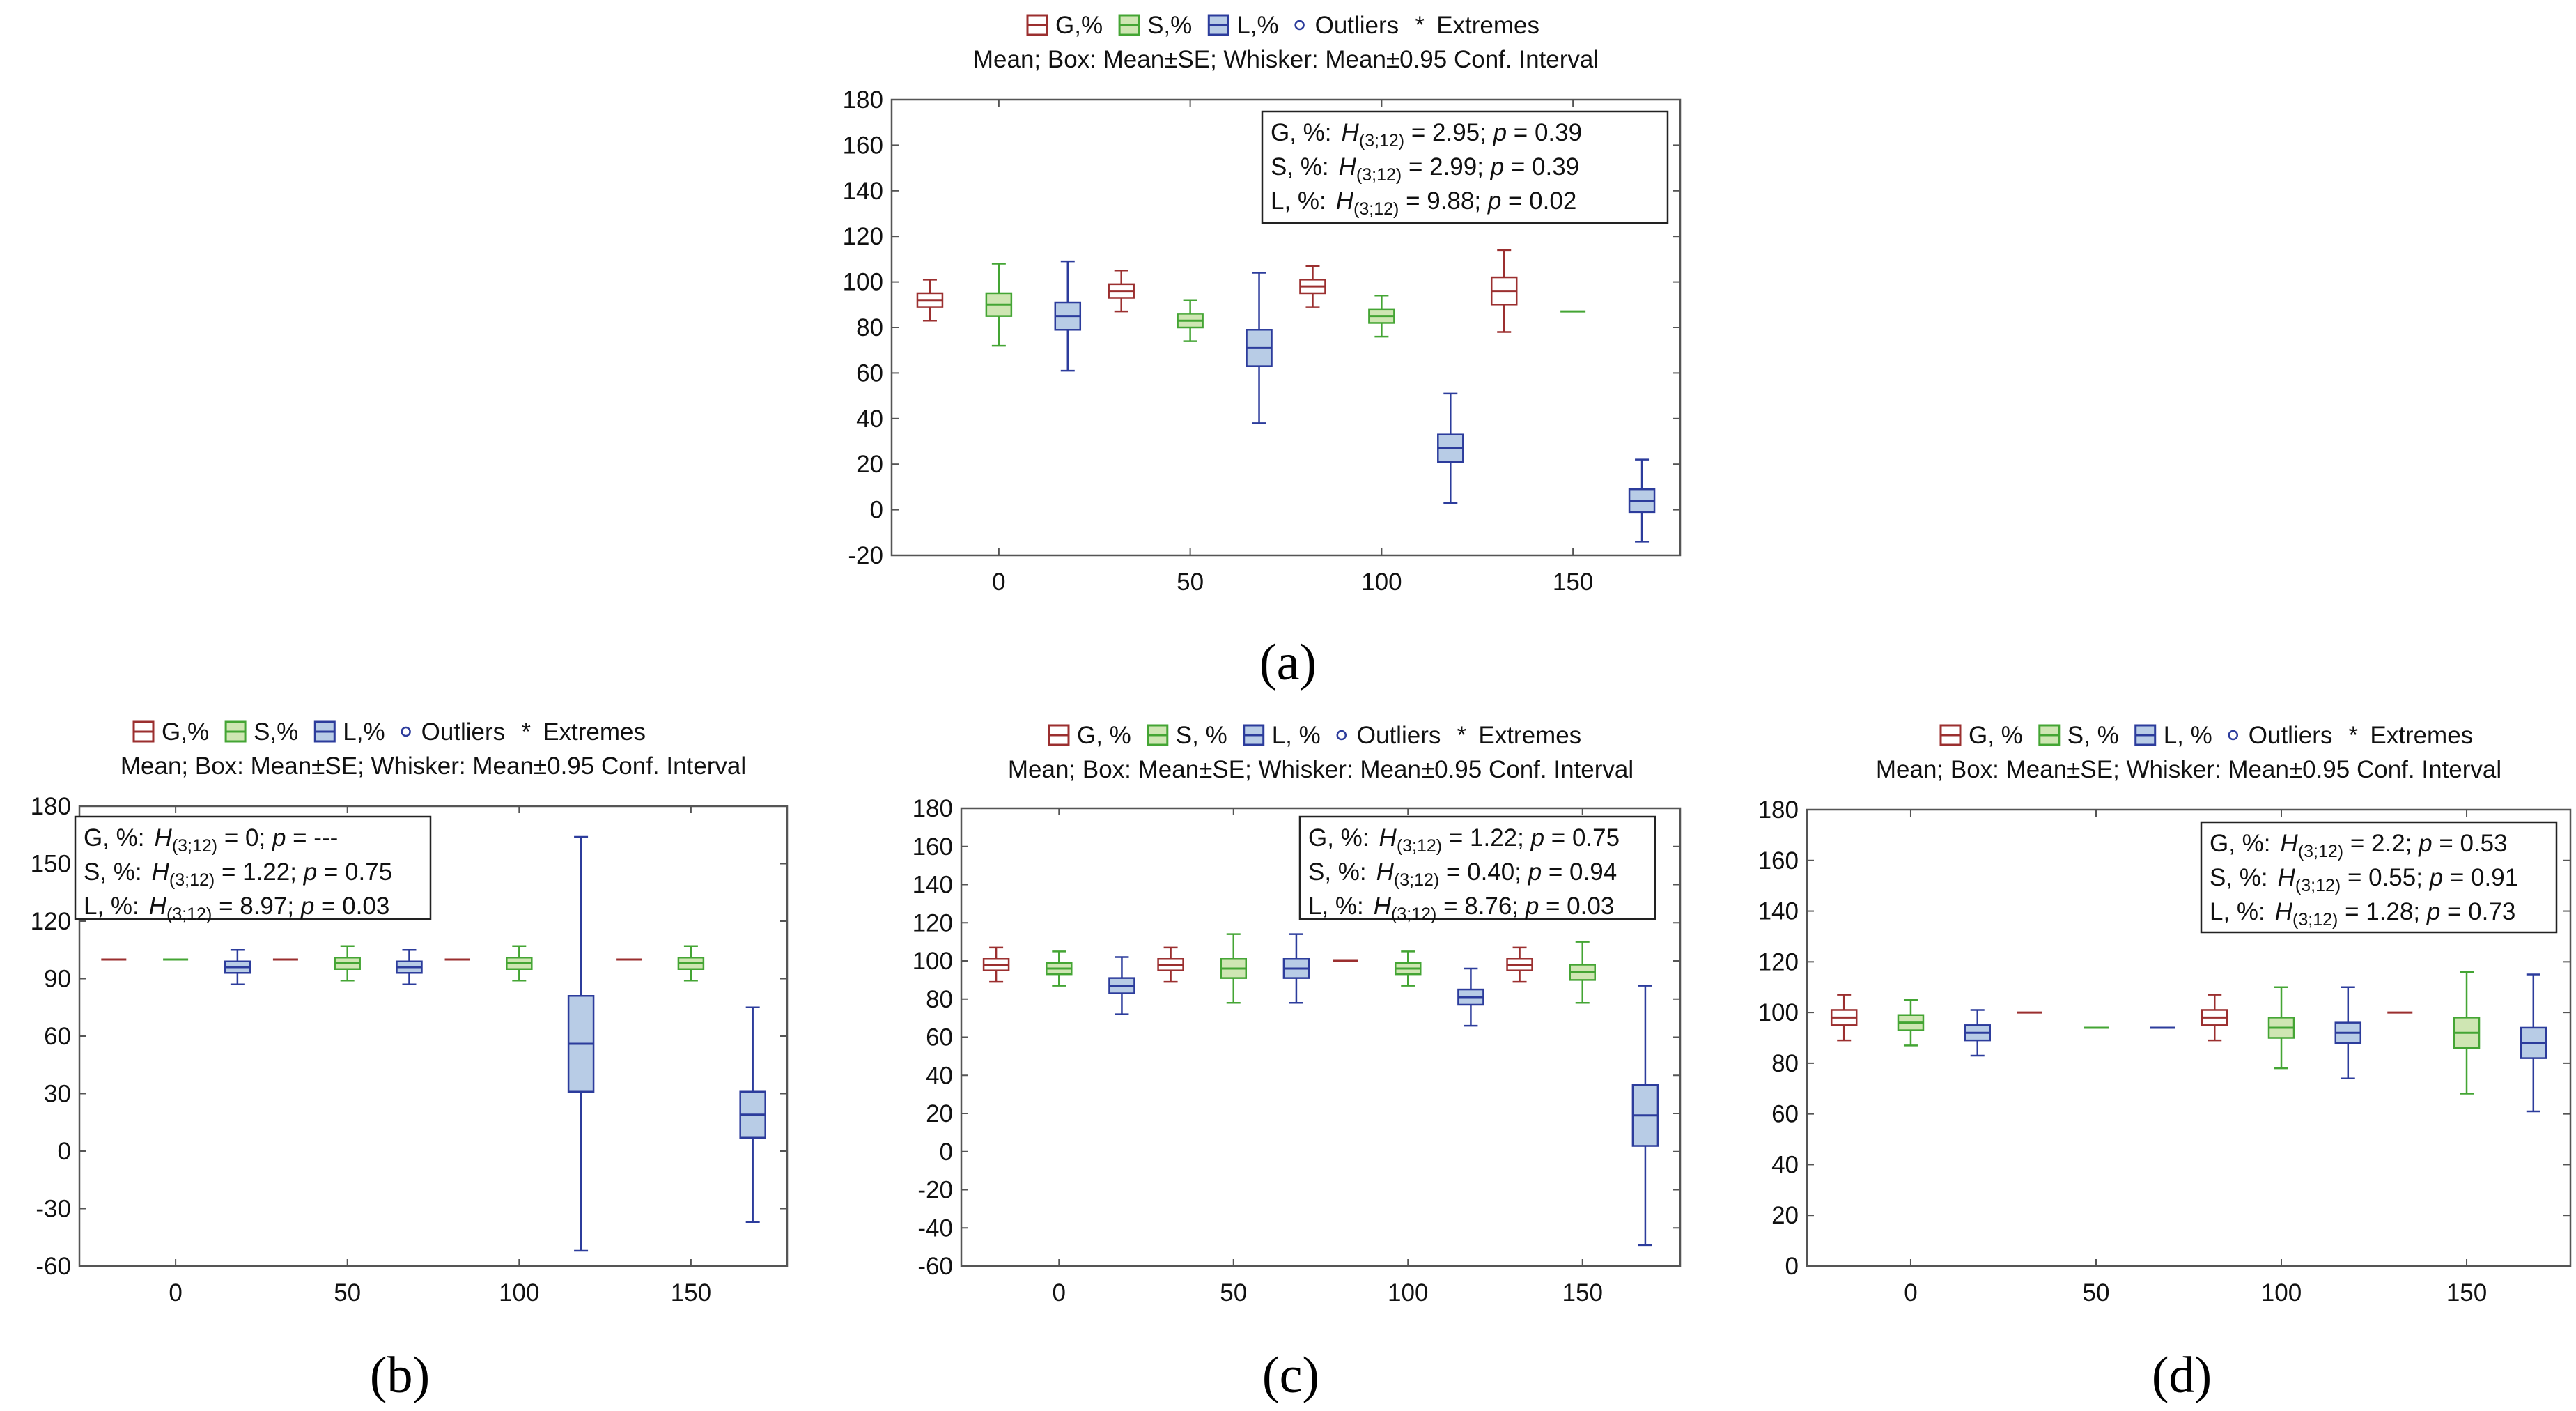 Image resolution: width=2576 pixels, height=1411 pixels. I want to click on figure-label-d: (d), so click(2182, 1375).